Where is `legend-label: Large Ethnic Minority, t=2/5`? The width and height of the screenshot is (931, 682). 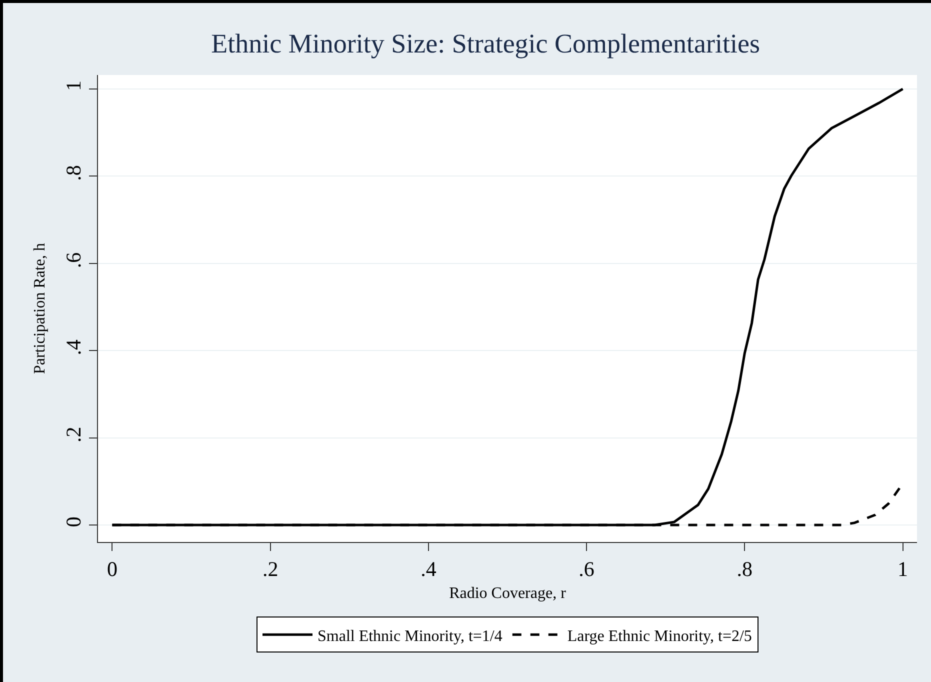 legend-label: Large Ethnic Minority, t=2/5 is located at coordinates (659, 636).